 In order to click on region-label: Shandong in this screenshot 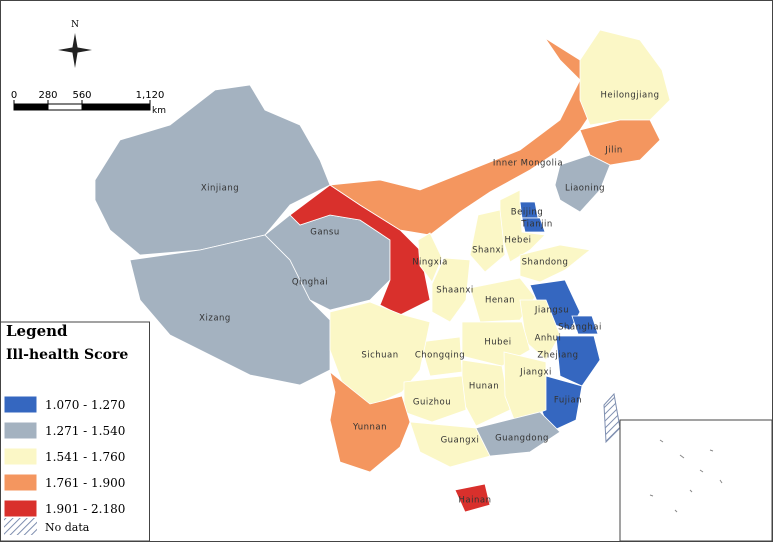, I will do `click(545, 263)`.